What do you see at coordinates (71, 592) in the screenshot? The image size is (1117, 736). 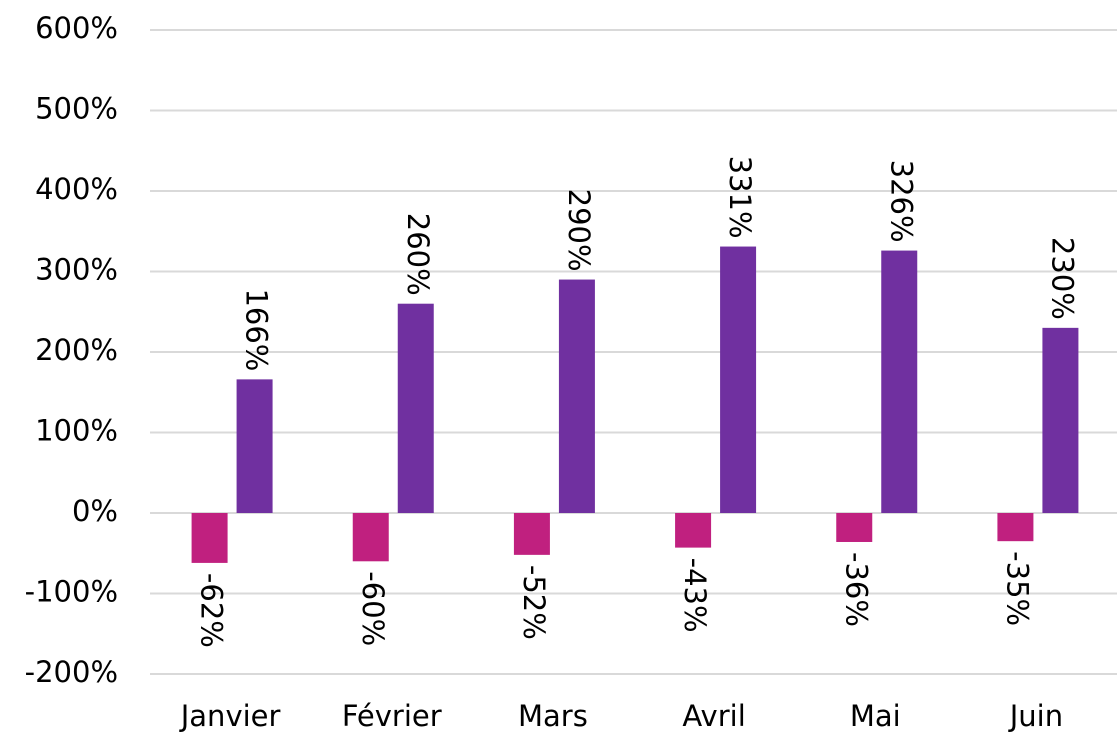 I see `y-tick-label: -100%` at bounding box center [71, 592].